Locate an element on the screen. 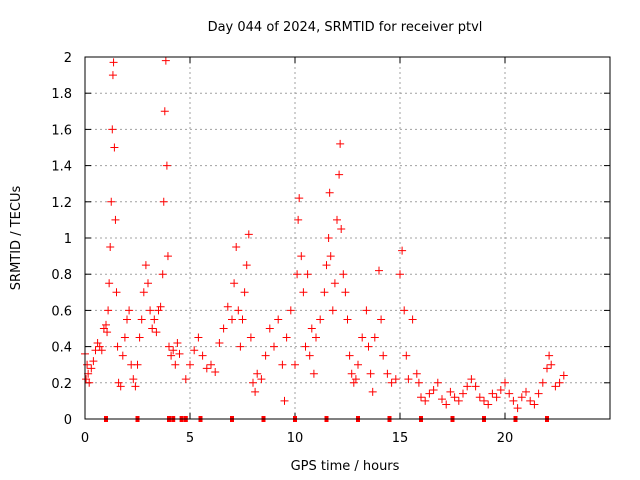  y-tick-label: 0.8 is located at coordinates (61, 275).